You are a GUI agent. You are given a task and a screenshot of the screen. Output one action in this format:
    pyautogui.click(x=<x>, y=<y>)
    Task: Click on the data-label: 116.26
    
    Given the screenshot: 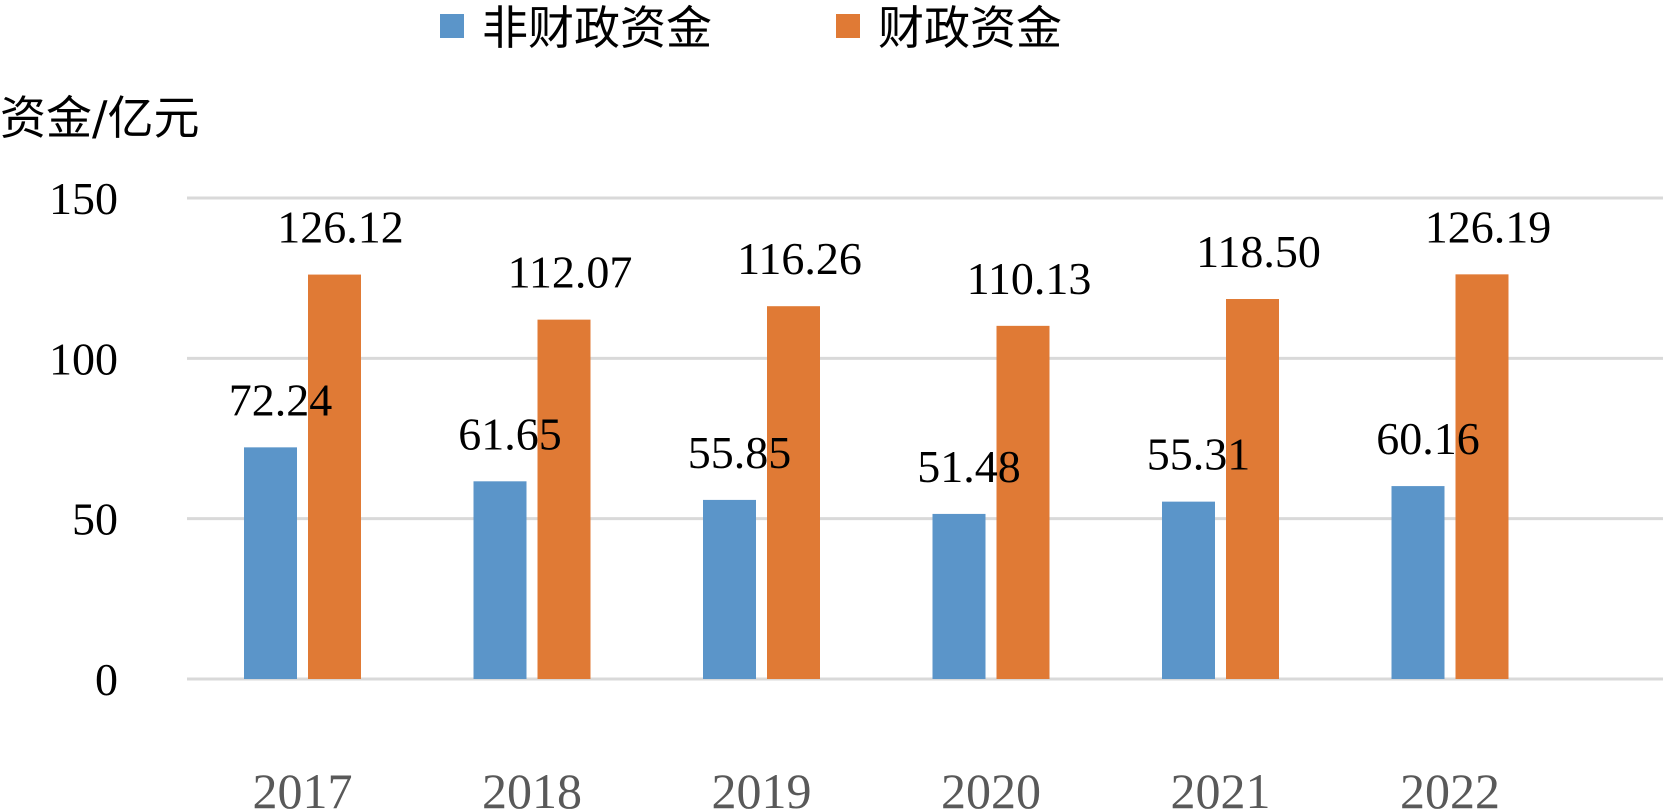 What is the action you would take?
    pyautogui.click(x=799, y=258)
    